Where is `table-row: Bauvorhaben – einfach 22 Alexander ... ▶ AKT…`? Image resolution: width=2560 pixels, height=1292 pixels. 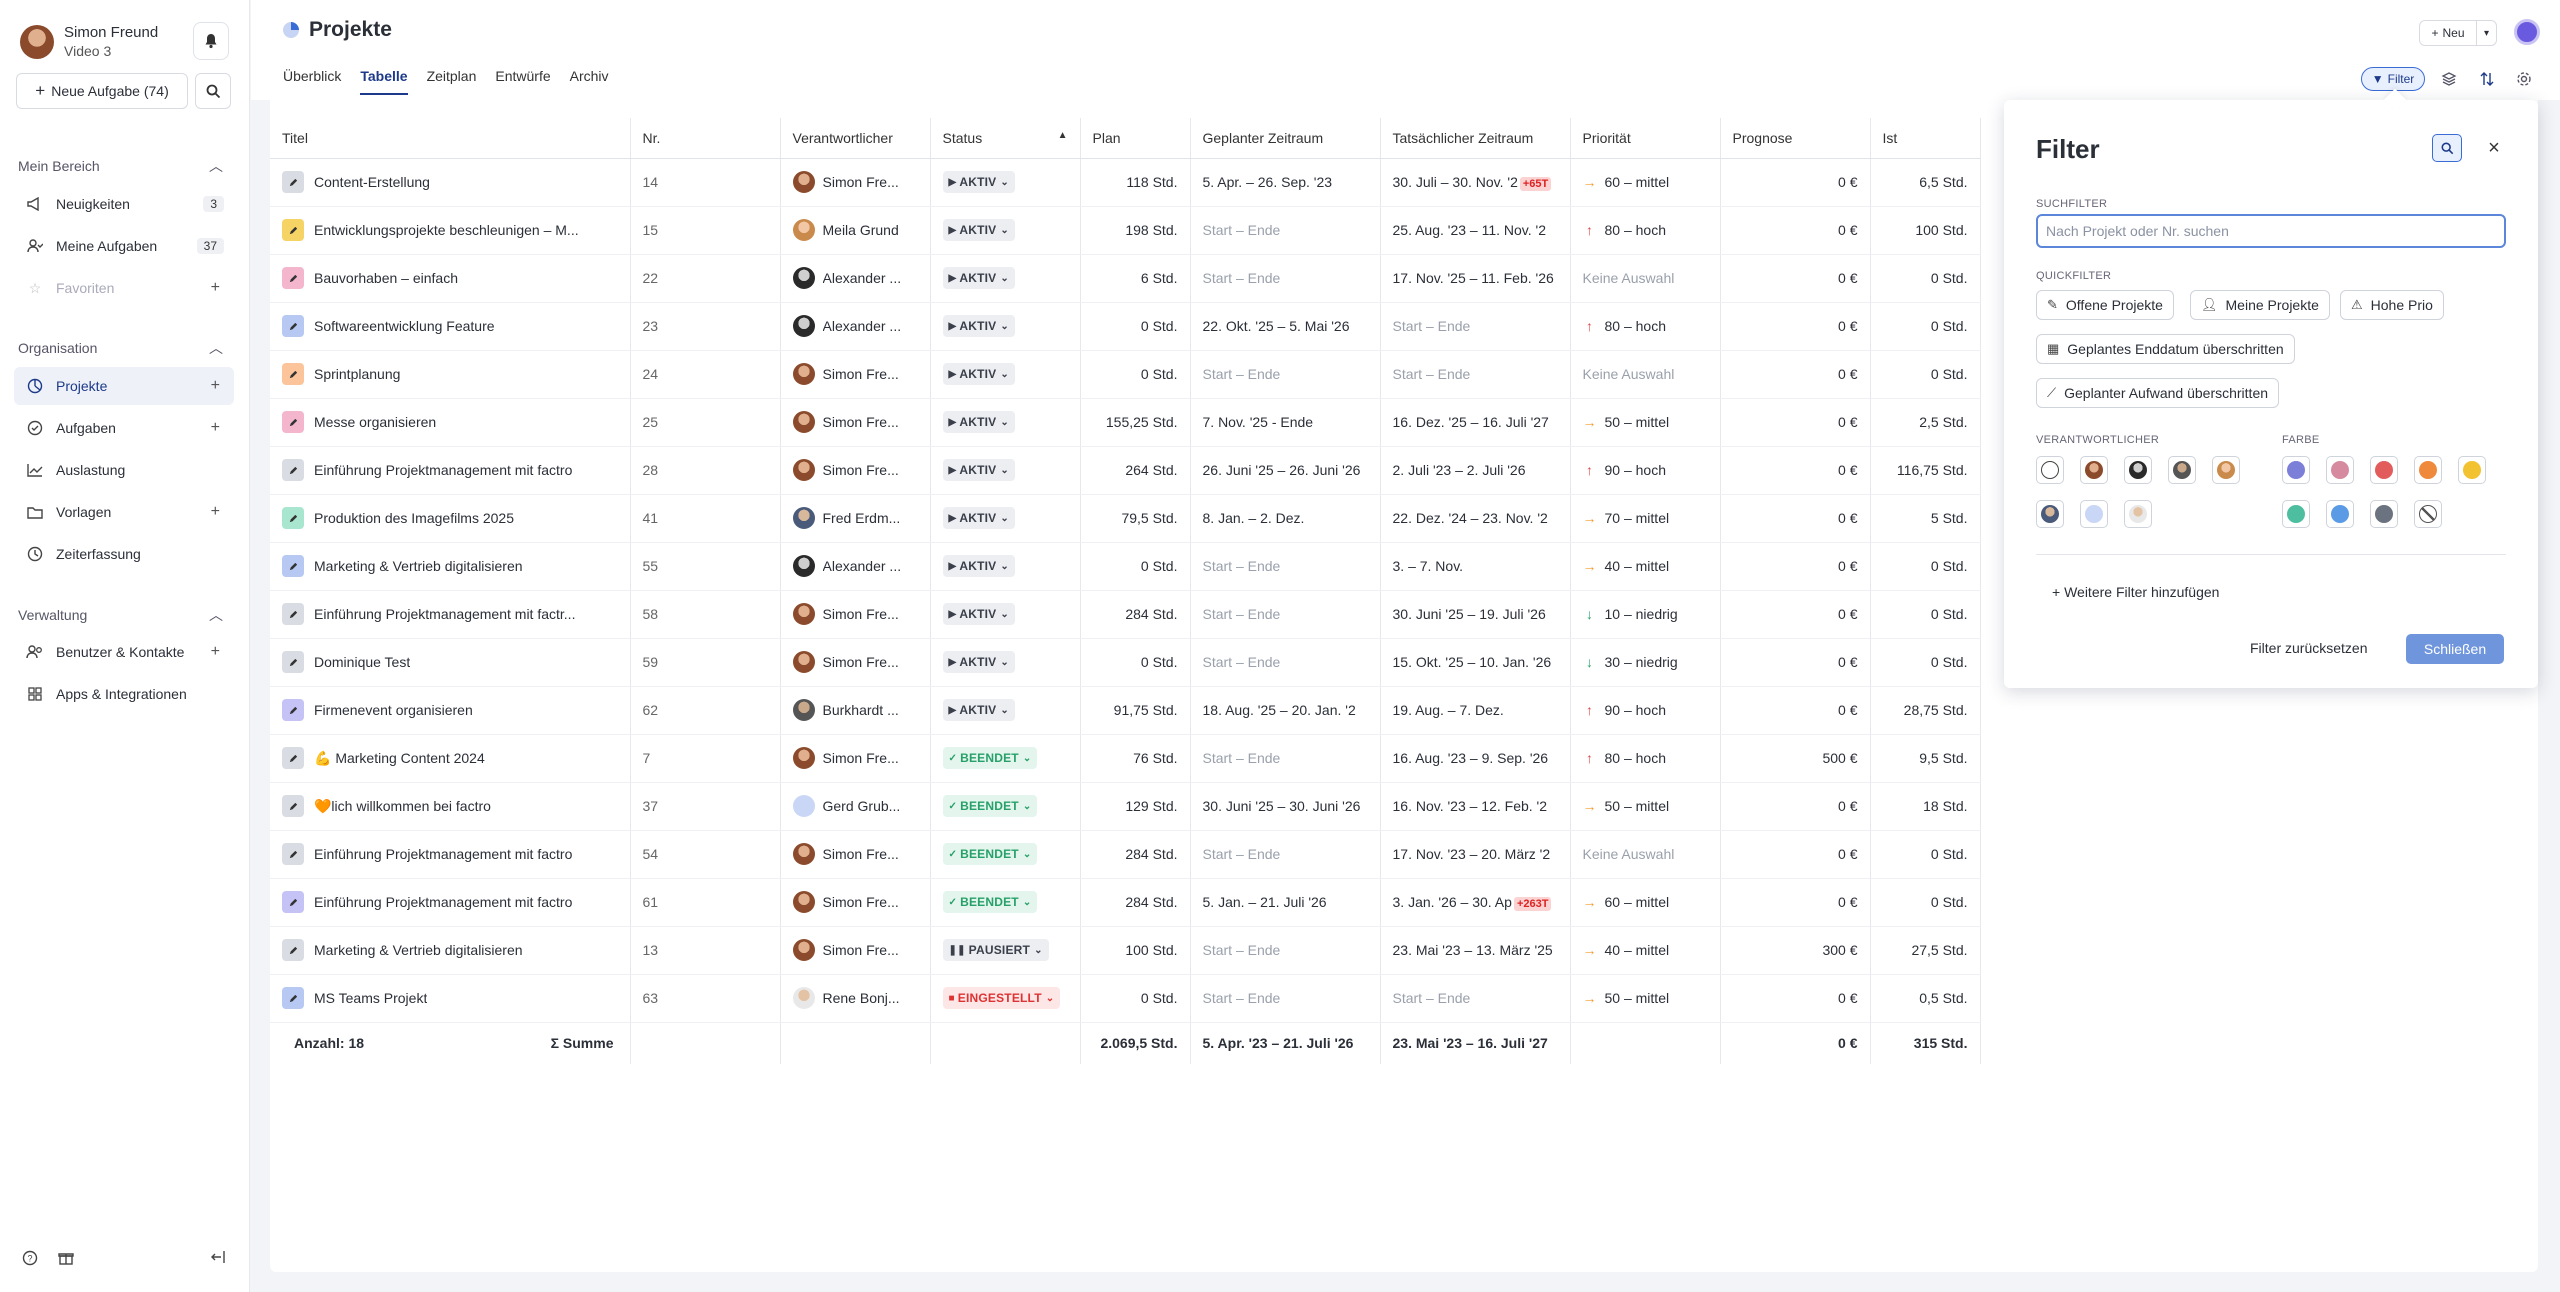 table-row: Bauvorhaben – einfach 22 Alexander ... ▶ AKT… is located at coordinates (1125, 278).